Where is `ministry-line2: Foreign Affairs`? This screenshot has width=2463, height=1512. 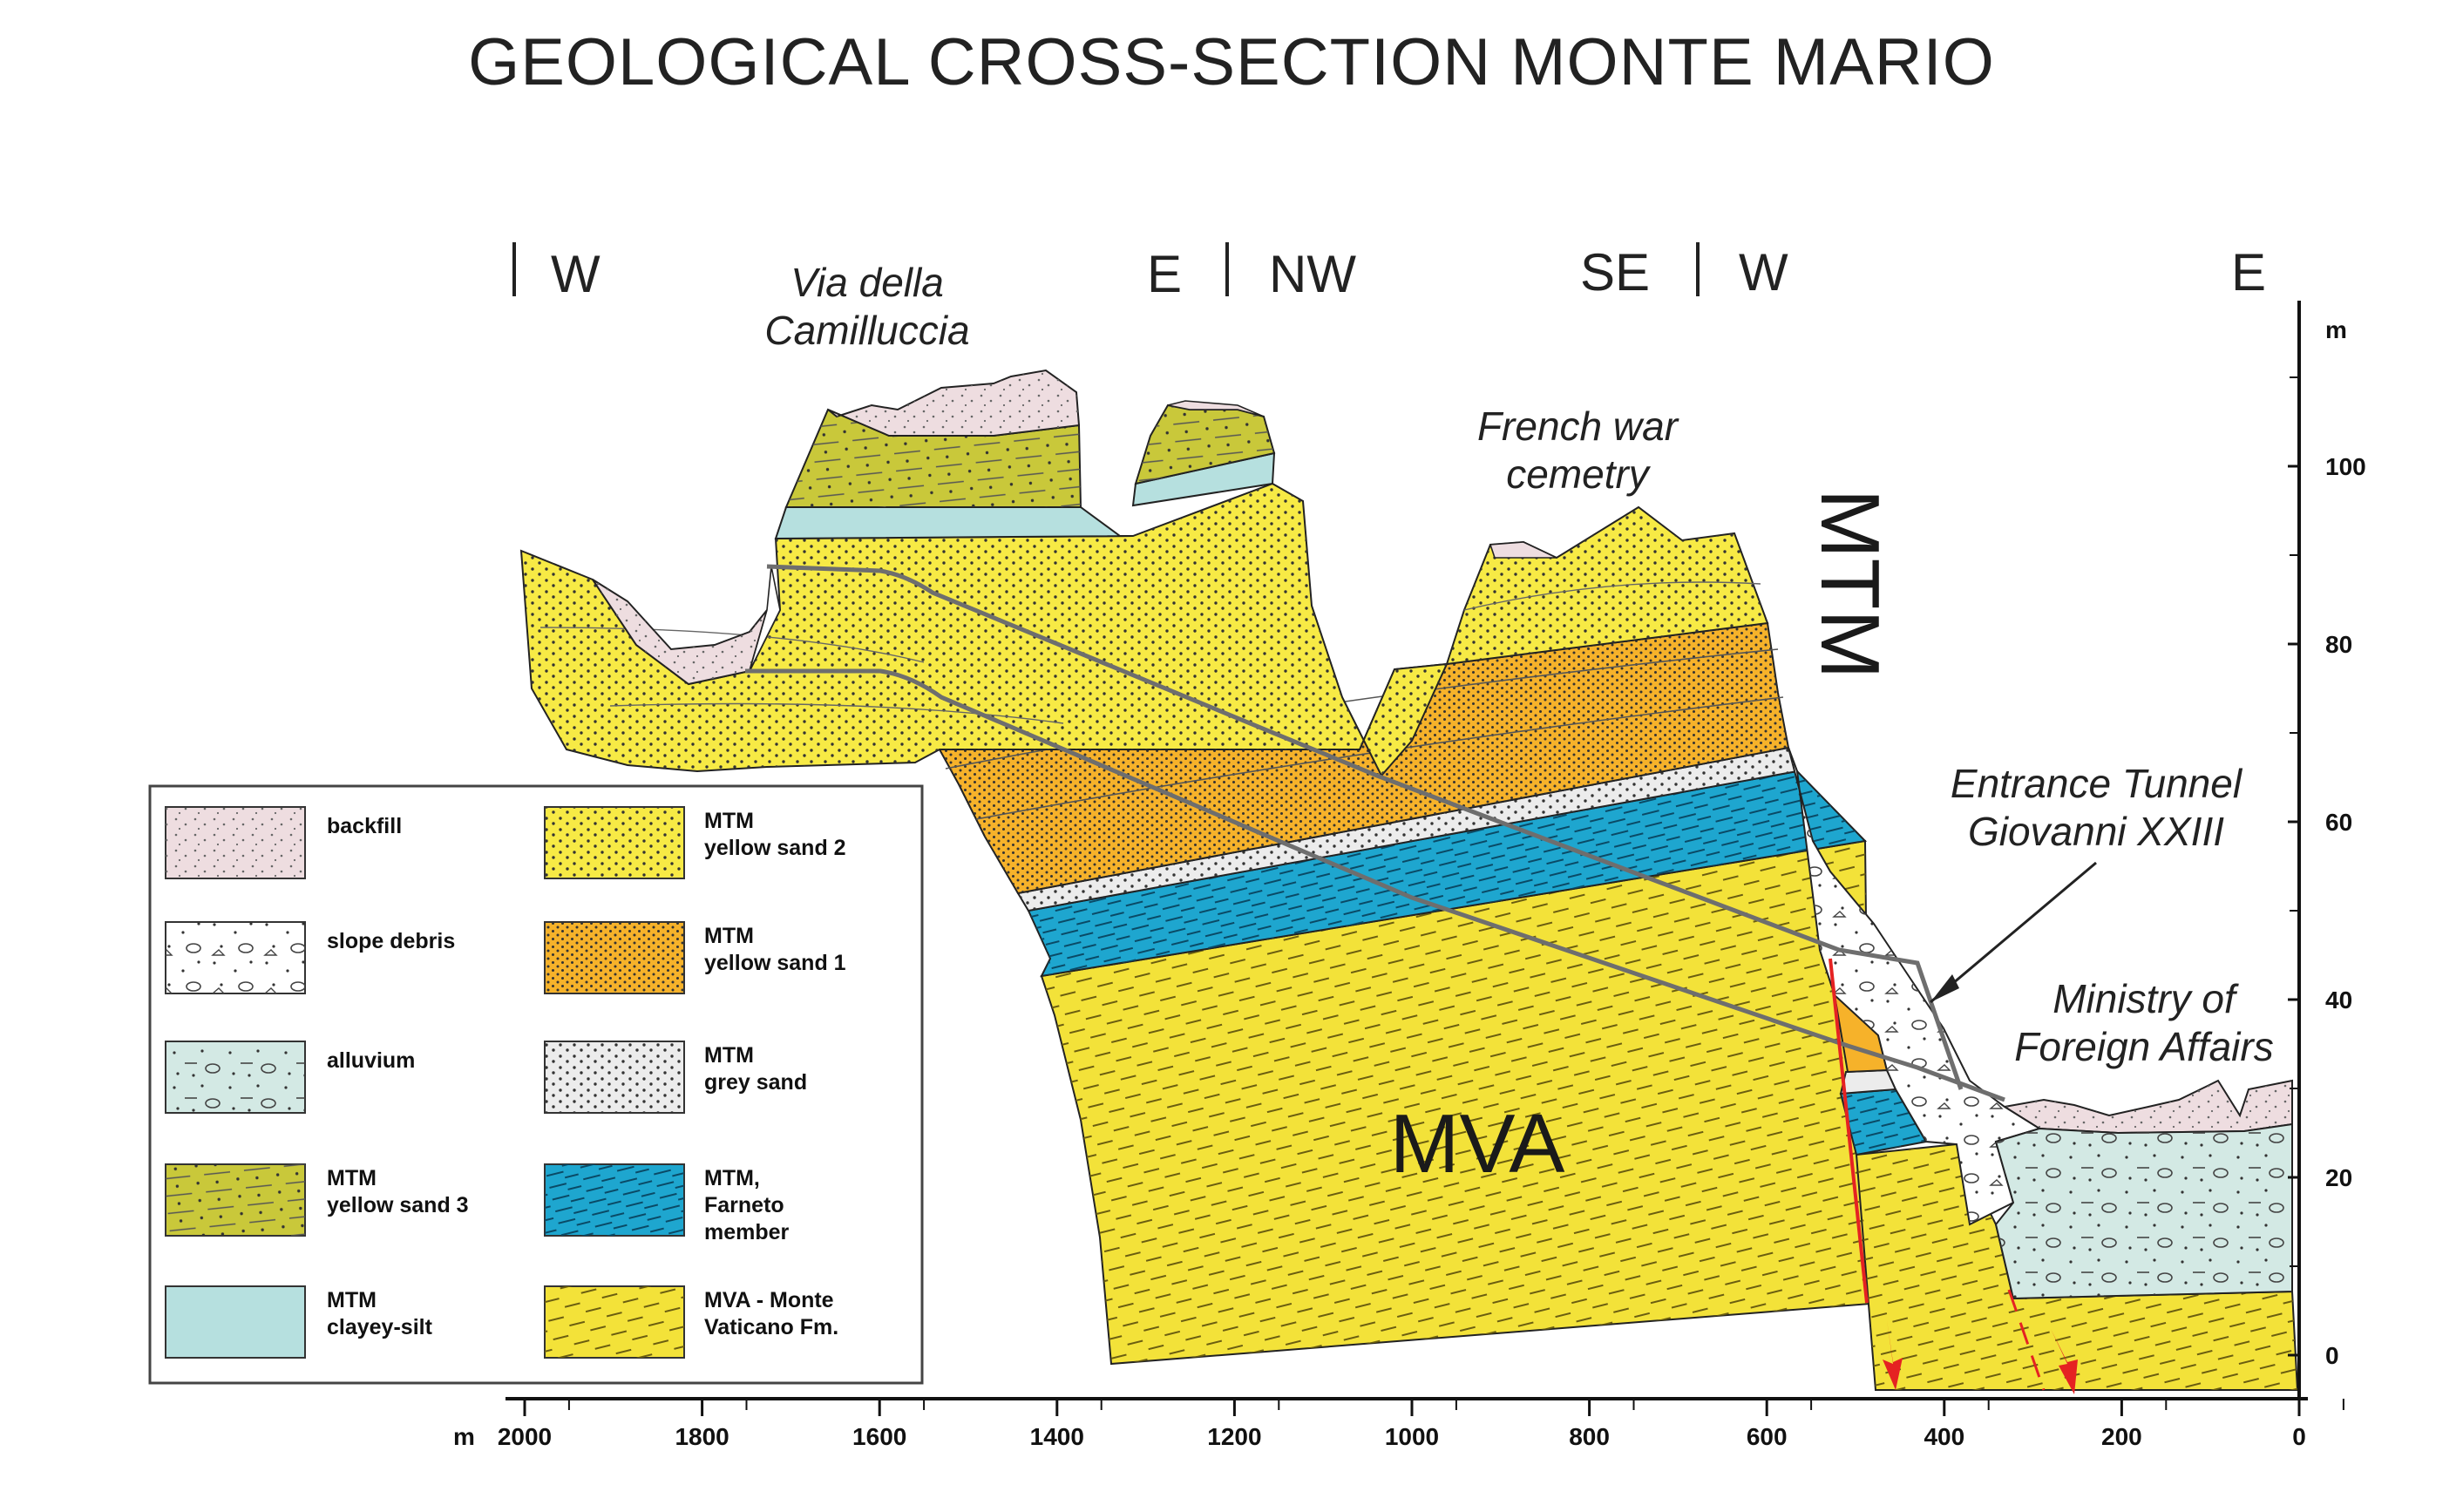
ministry-line2: Foreign Affairs is located at coordinates (2143, 1046).